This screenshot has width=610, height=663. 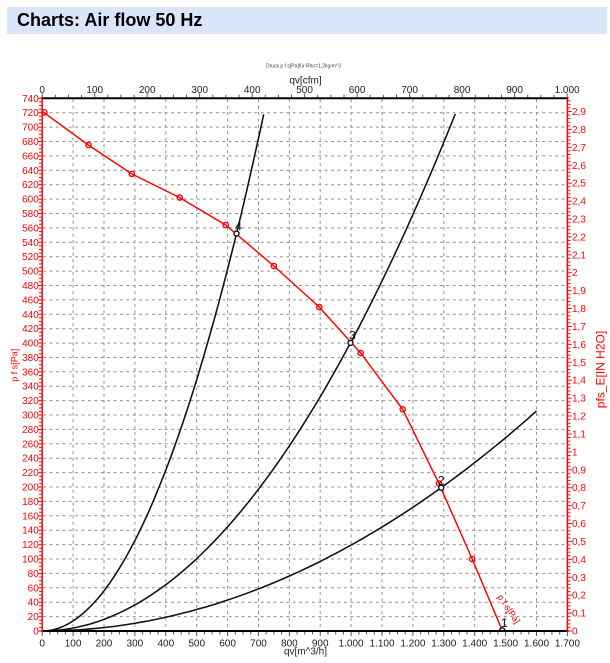 What do you see at coordinates (30, 286) in the screenshot?
I see `svg-text: 480` at bounding box center [30, 286].